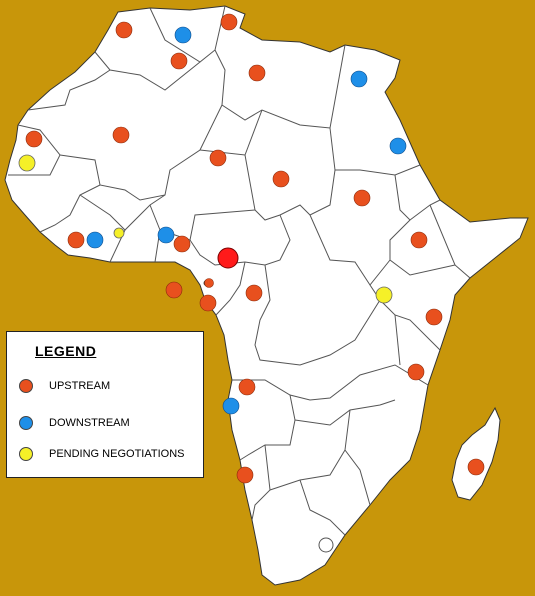 The image size is (535, 596). I want to click on downstream-dot-icon, so click(26, 423).